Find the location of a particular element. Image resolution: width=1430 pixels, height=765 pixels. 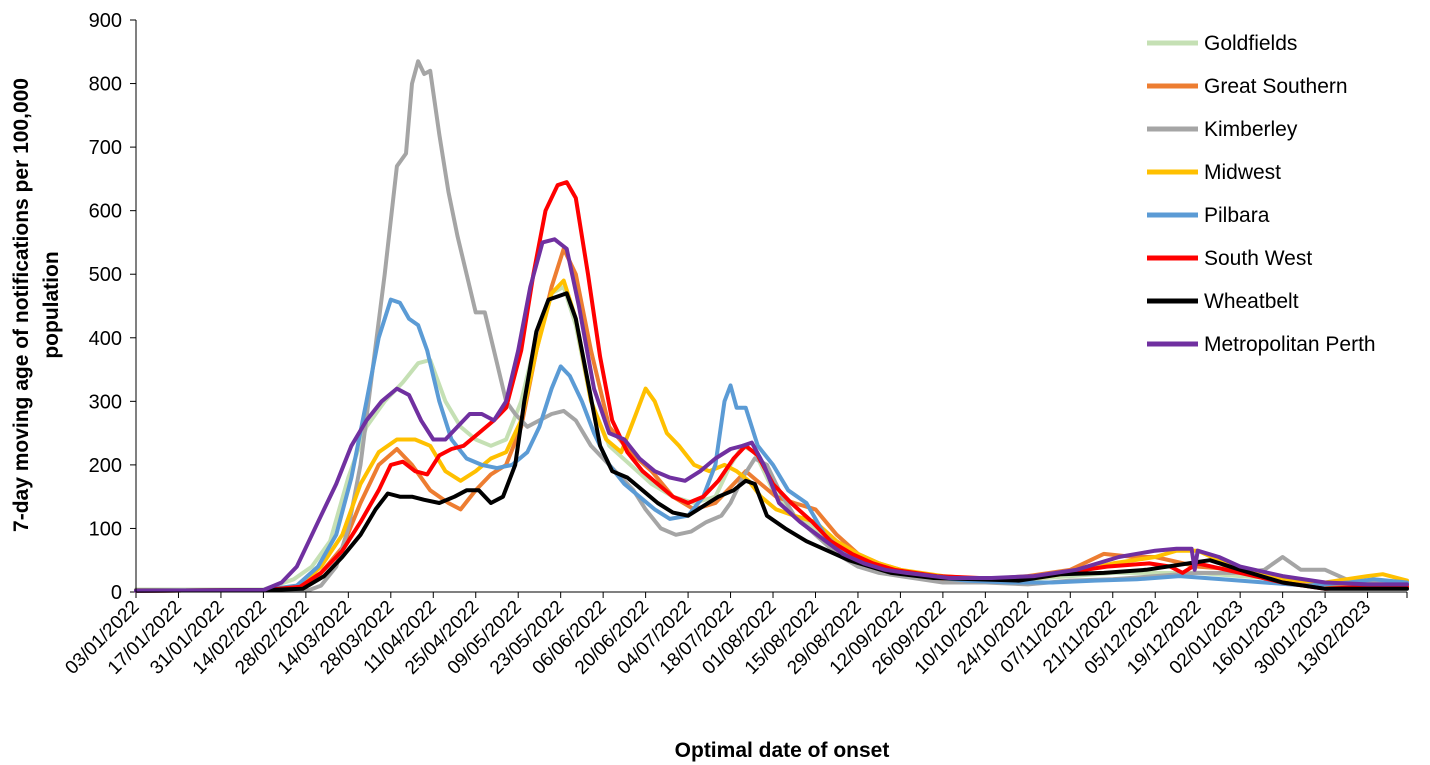

legend-label: Kimberley is located at coordinates (1251, 129).